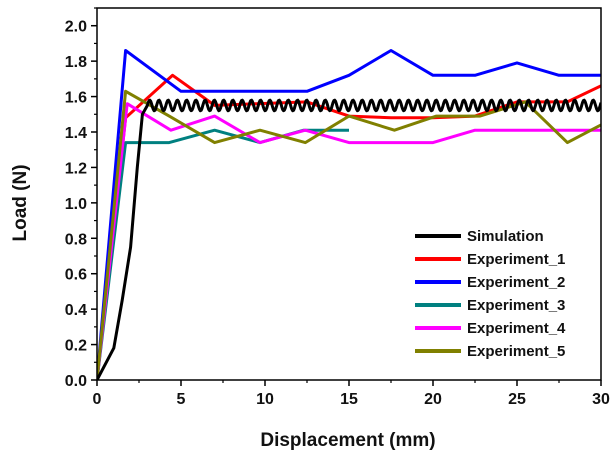 Image resolution: width=613 pixels, height=453 pixels. I want to click on y-tick-label: 2.0, so click(76, 27).